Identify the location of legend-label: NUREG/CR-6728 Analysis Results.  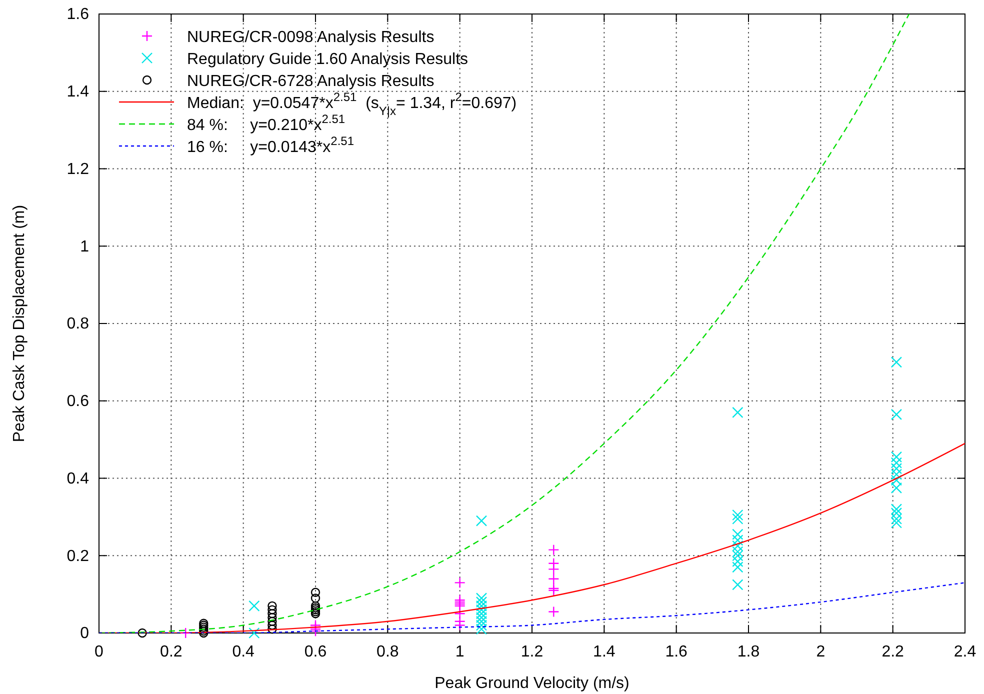
(310, 81).